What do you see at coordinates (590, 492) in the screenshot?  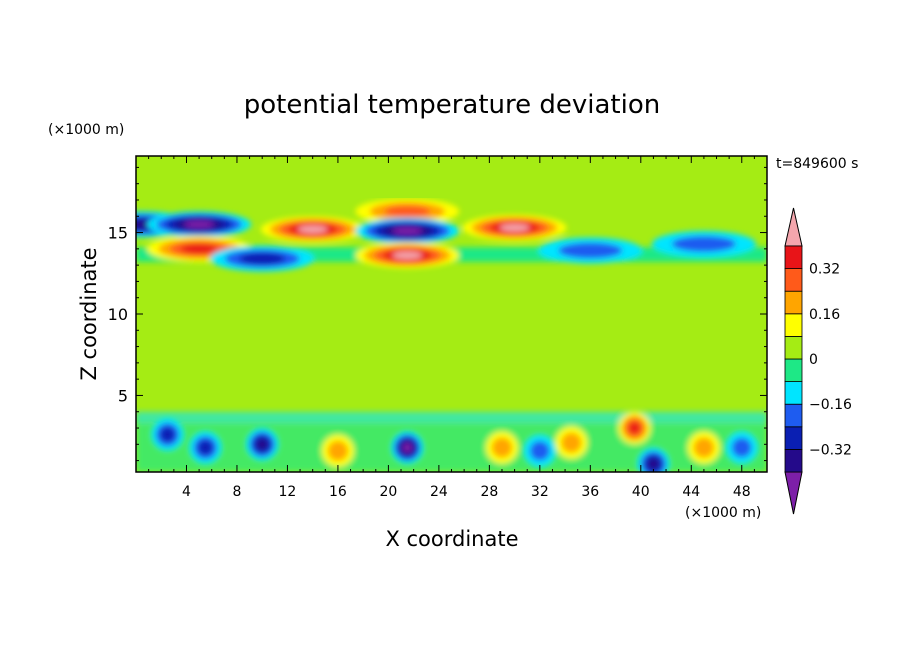 I see `x-tick-label: 36` at bounding box center [590, 492].